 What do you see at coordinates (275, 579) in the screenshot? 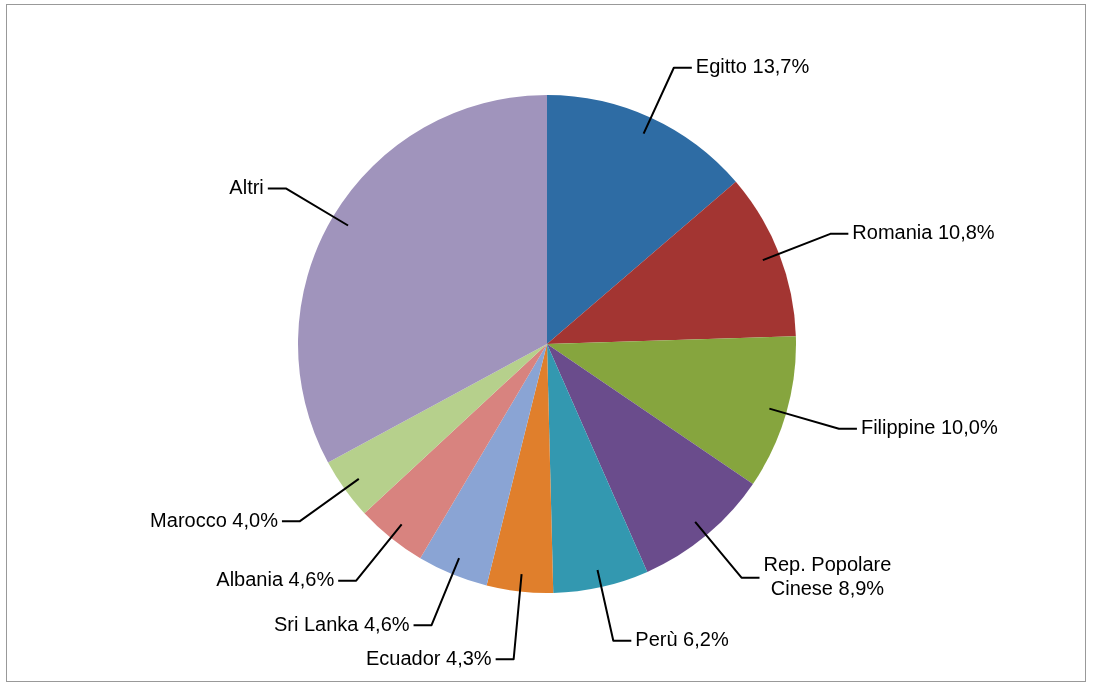
I see `slice-label: Albania 4,6%` at bounding box center [275, 579].